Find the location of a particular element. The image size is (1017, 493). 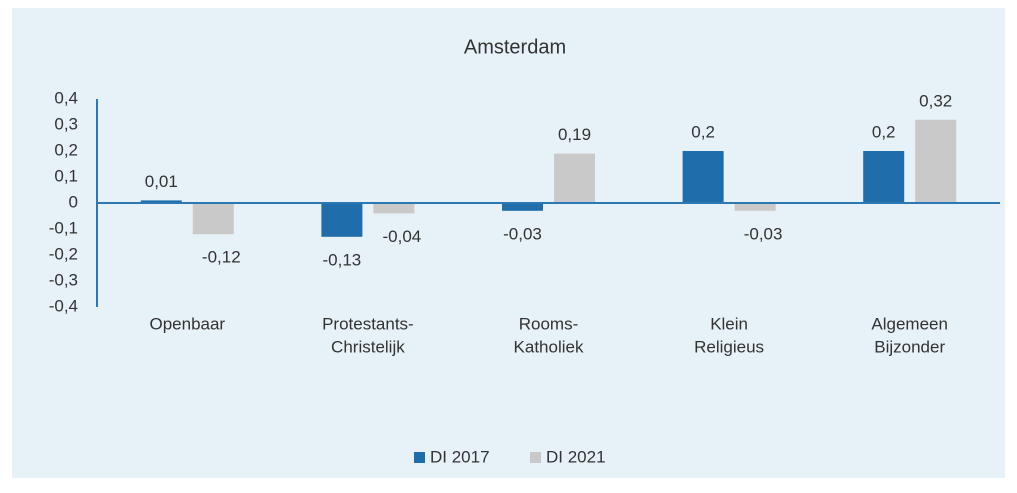

x-tick-label: Rooms- is located at coordinates (549, 323).